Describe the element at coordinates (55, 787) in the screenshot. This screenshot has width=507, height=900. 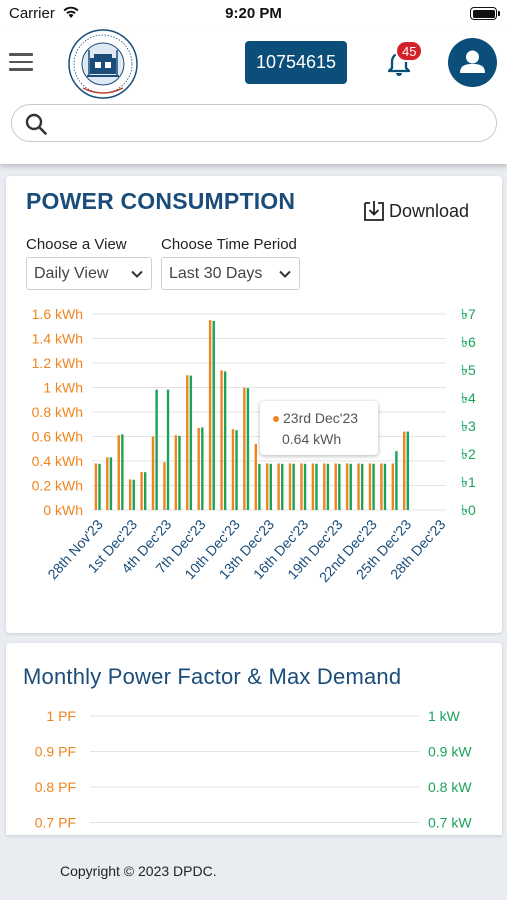
I see `y-left-tick-label: 0.8 PF` at that location.